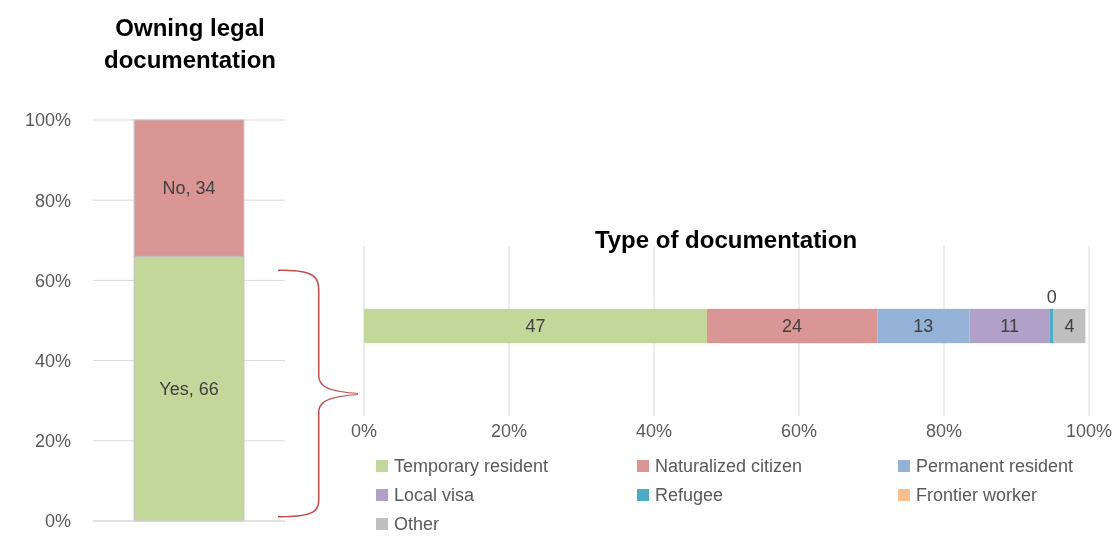  What do you see at coordinates (189, 388) in the screenshot?
I see `data-label: Yes, 66` at bounding box center [189, 388].